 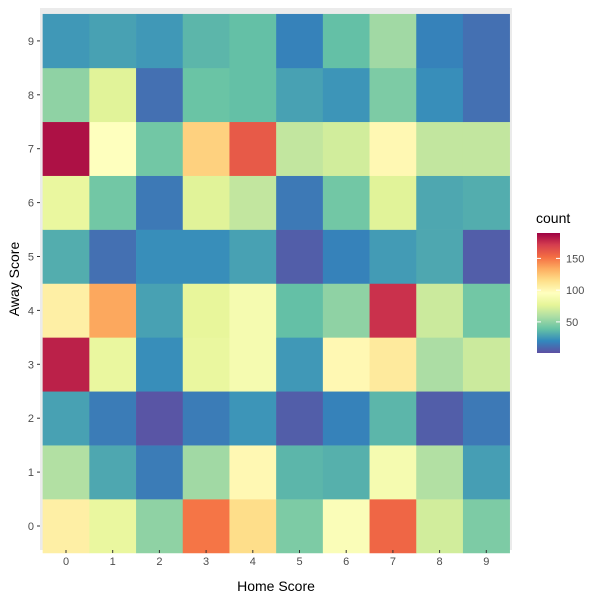 What do you see at coordinates (31, 311) in the screenshot?
I see `y-tick-label: 4` at bounding box center [31, 311].